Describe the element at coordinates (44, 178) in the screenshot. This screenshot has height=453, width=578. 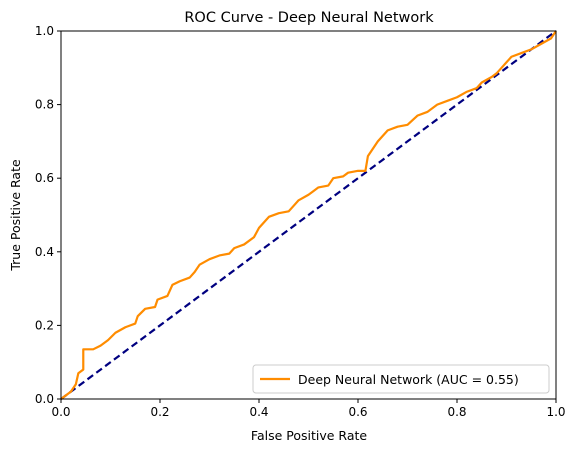
I see `y-tick-label: 0.6` at that location.